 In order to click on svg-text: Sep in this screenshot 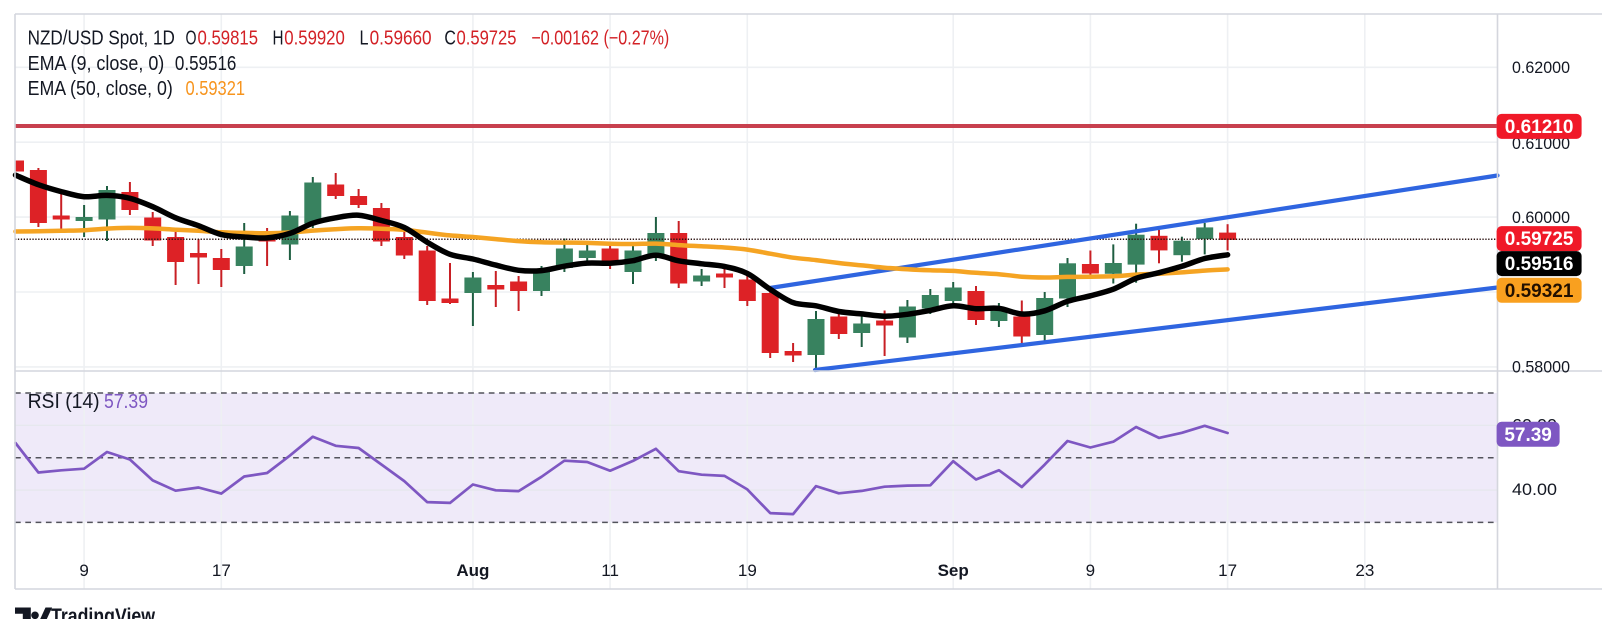, I will do `click(953, 570)`.